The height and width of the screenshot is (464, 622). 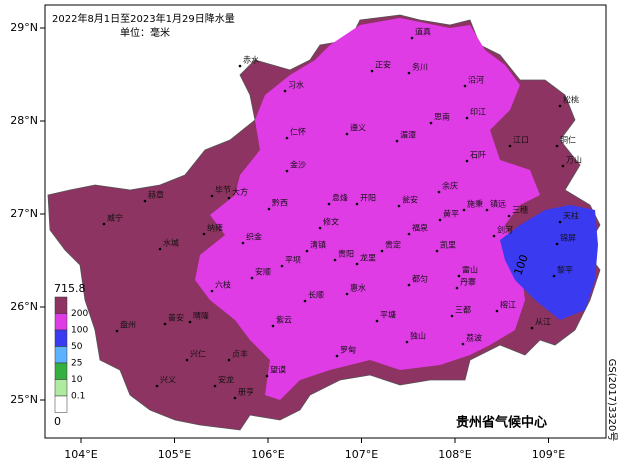 I want to click on city-label: 江口, so click(x=521, y=140).